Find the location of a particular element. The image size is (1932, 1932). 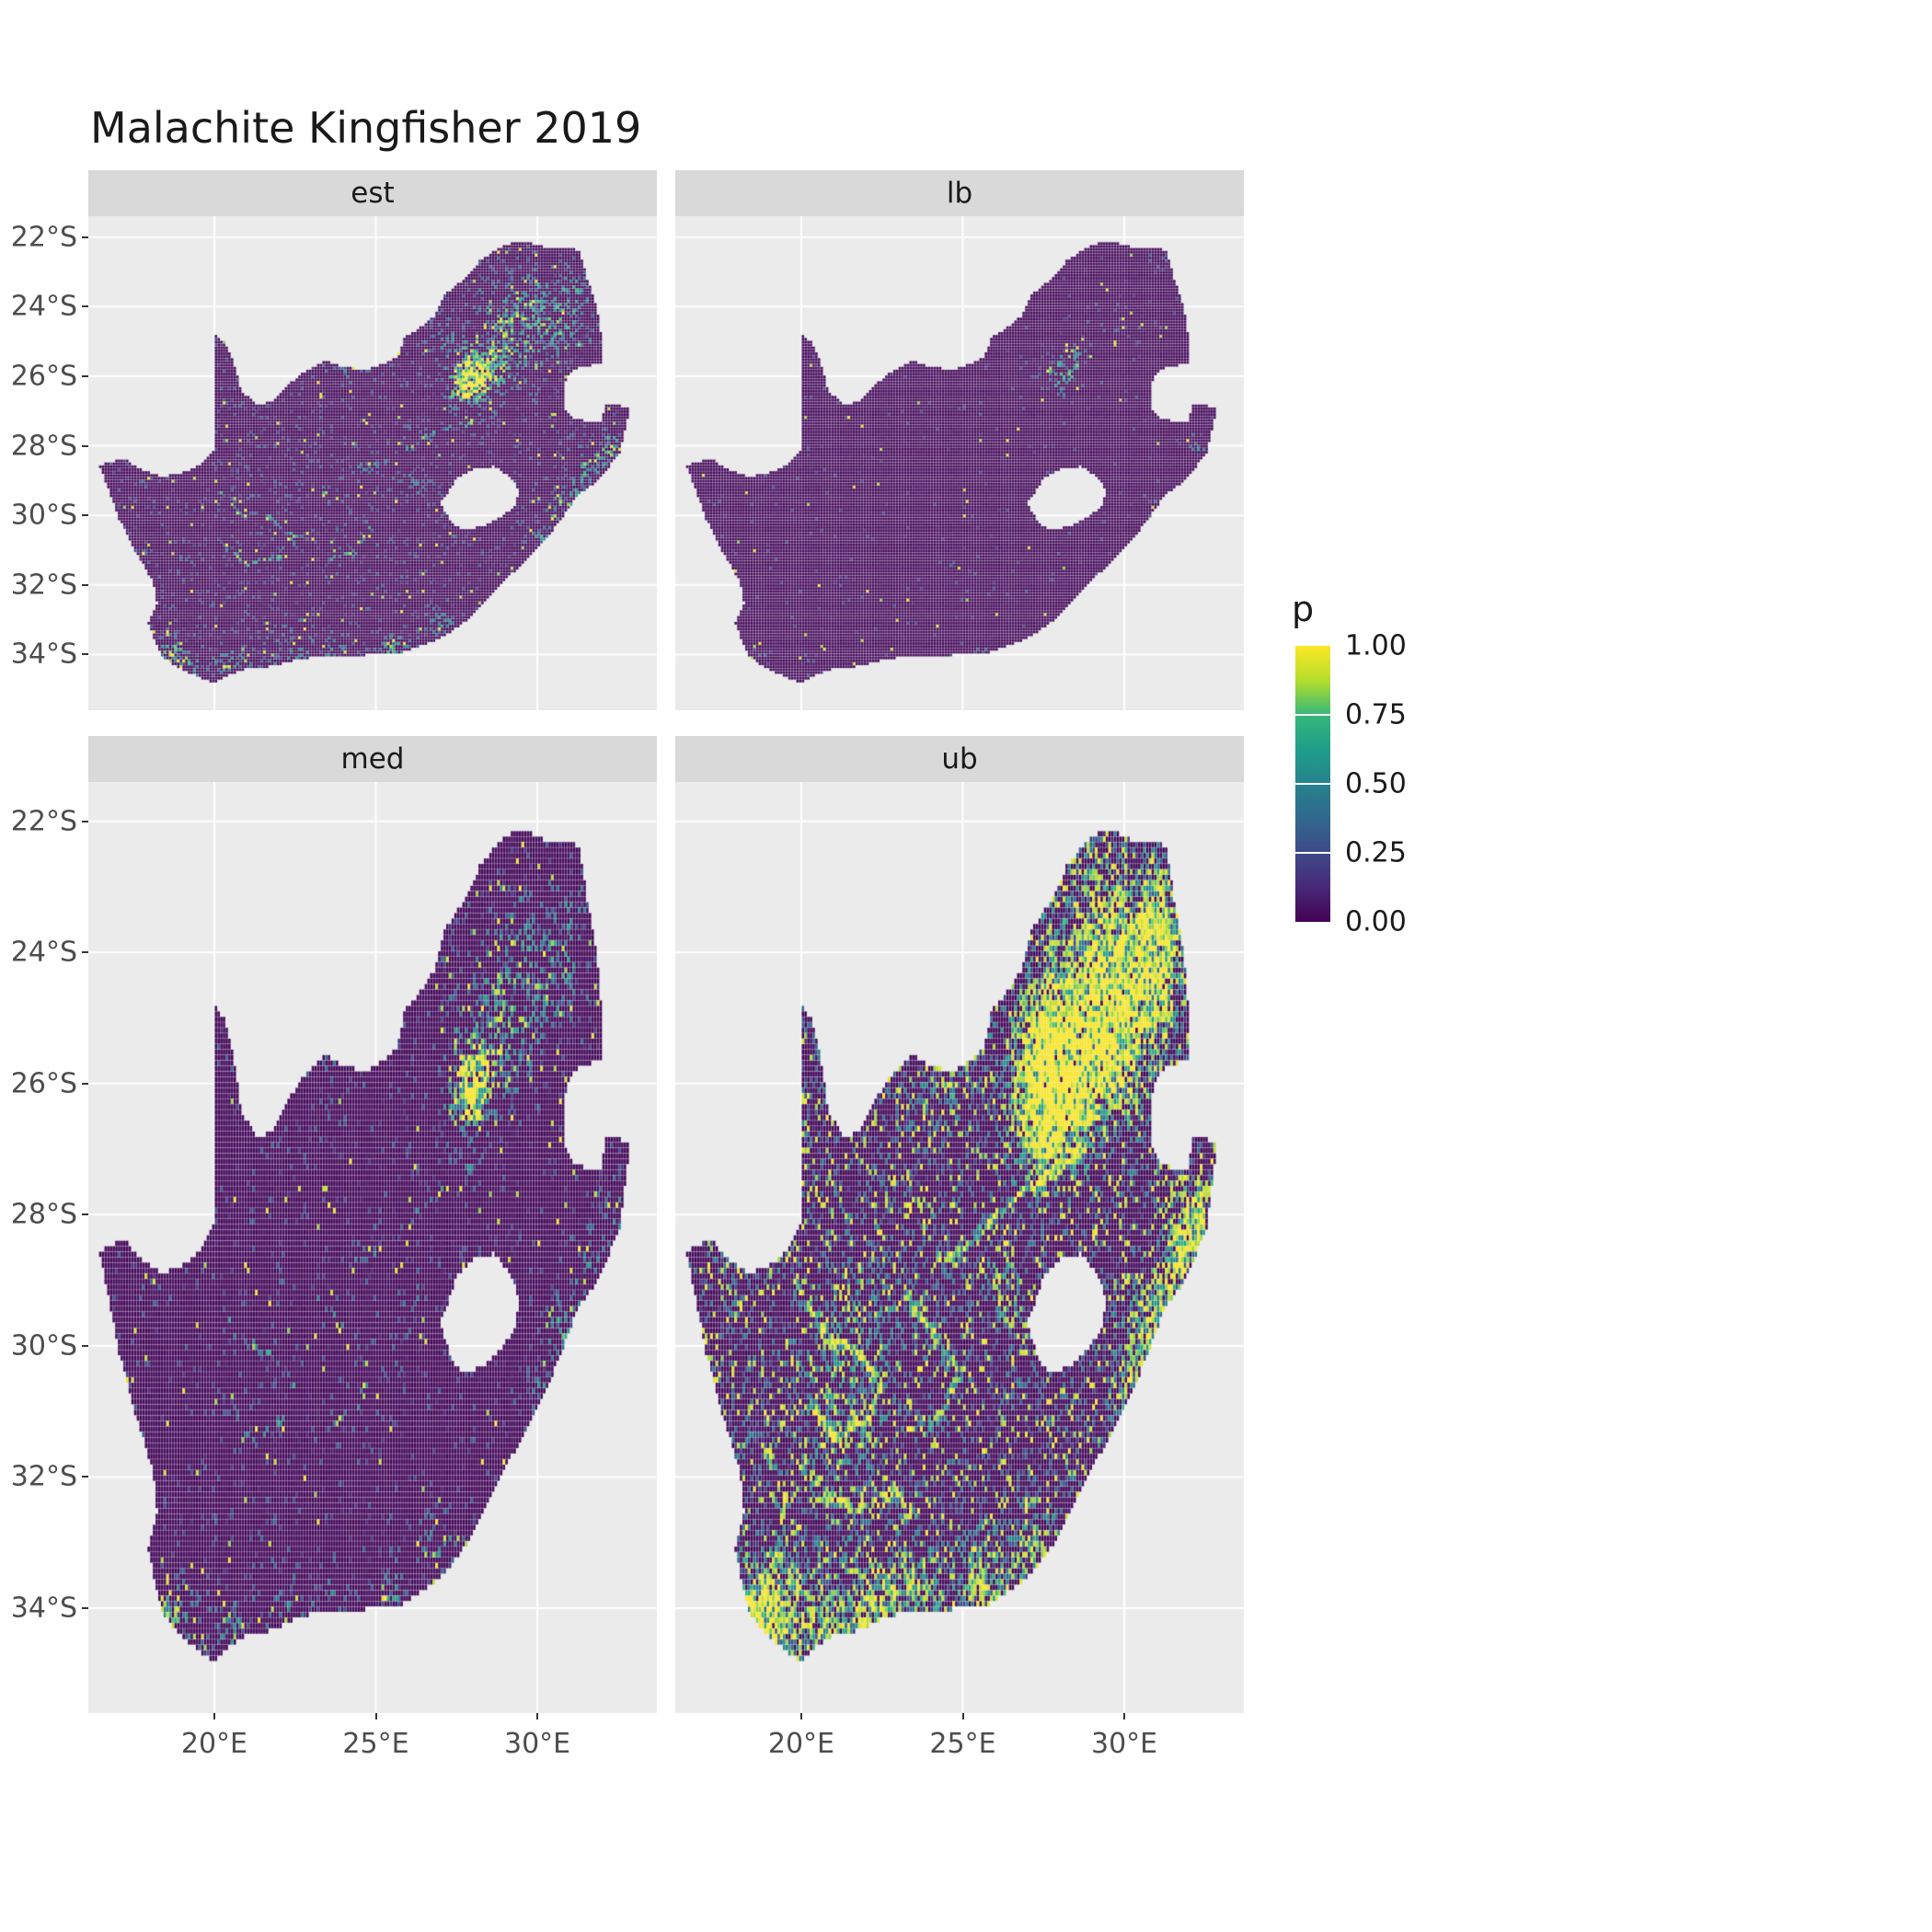

legend-tick-label: 0.25 is located at coordinates (1376, 852).